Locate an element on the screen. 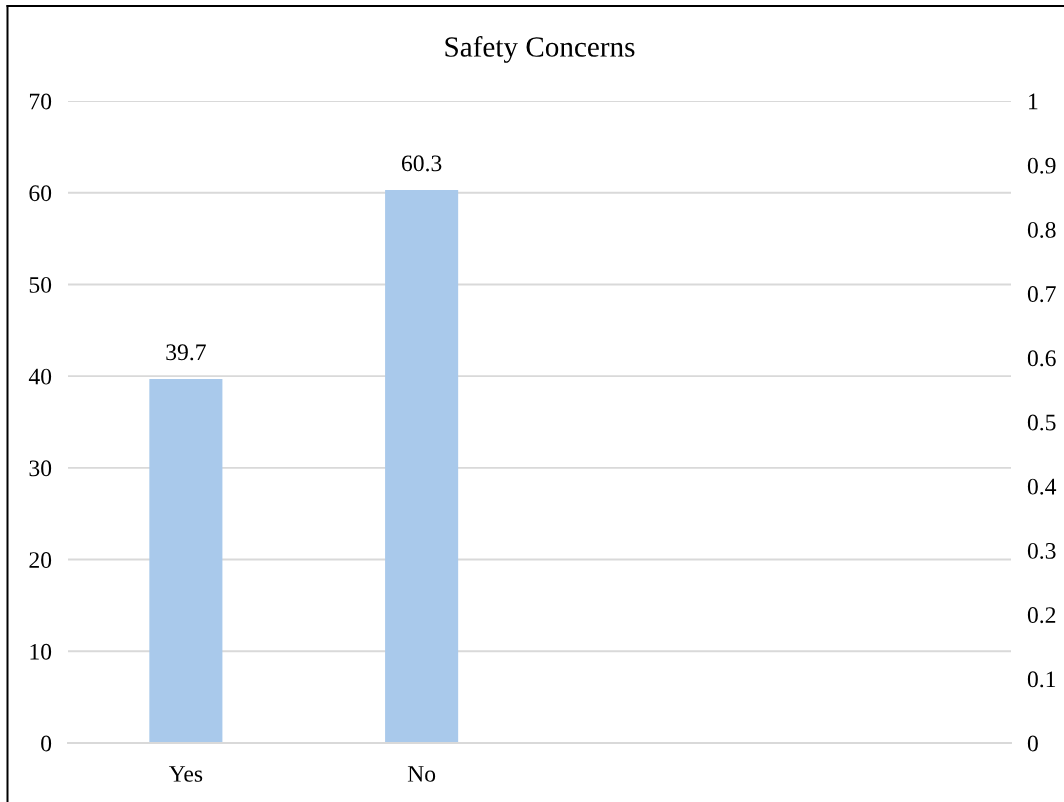 The height and width of the screenshot is (802, 1064). y2-tick-label: 0.3 is located at coordinates (1041, 550).